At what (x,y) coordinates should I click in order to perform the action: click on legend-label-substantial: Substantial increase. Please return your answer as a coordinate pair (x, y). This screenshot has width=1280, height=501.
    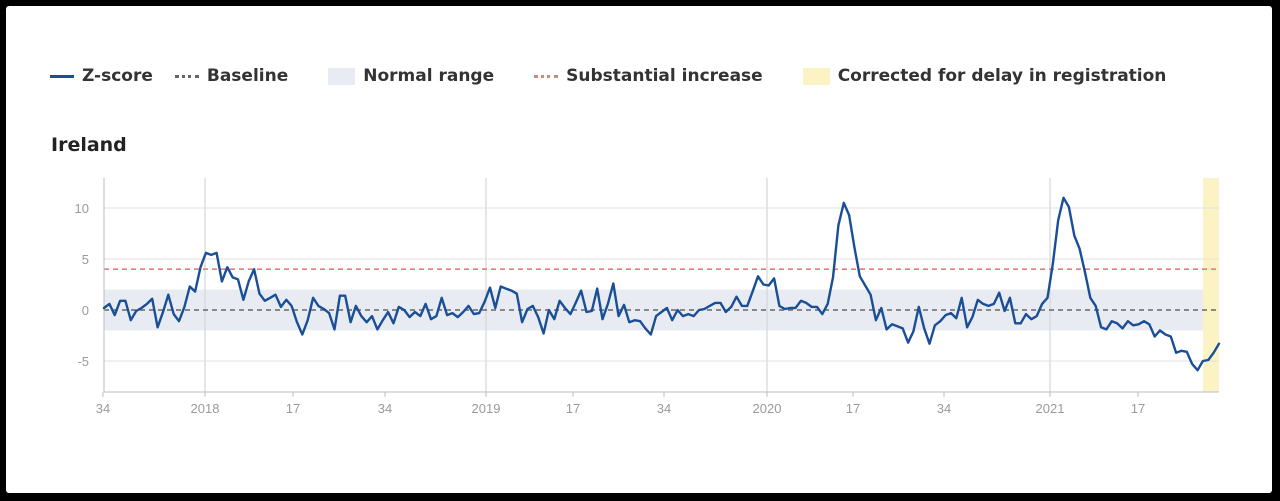
    Looking at the image, I should click on (664, 76).